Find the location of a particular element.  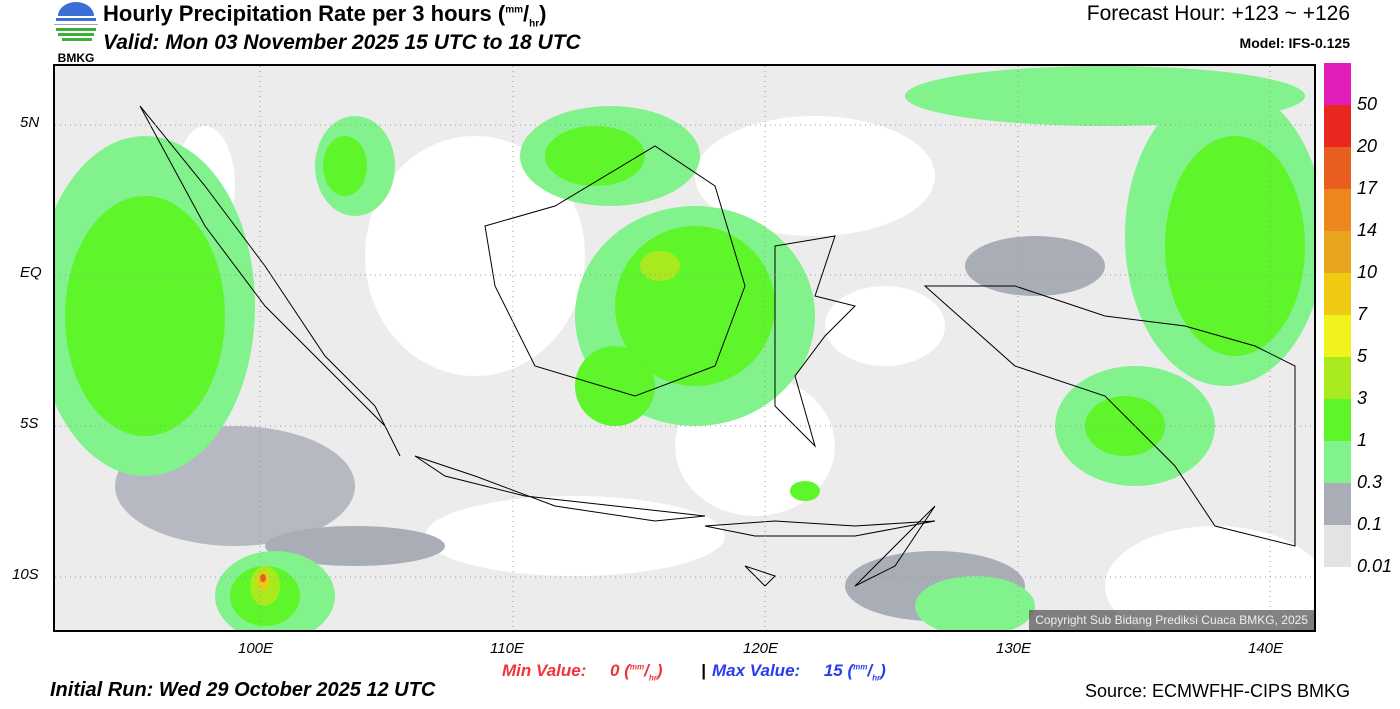

min-value: Min Value: 0 (mm/hr) is located at coordinates (582, 672).